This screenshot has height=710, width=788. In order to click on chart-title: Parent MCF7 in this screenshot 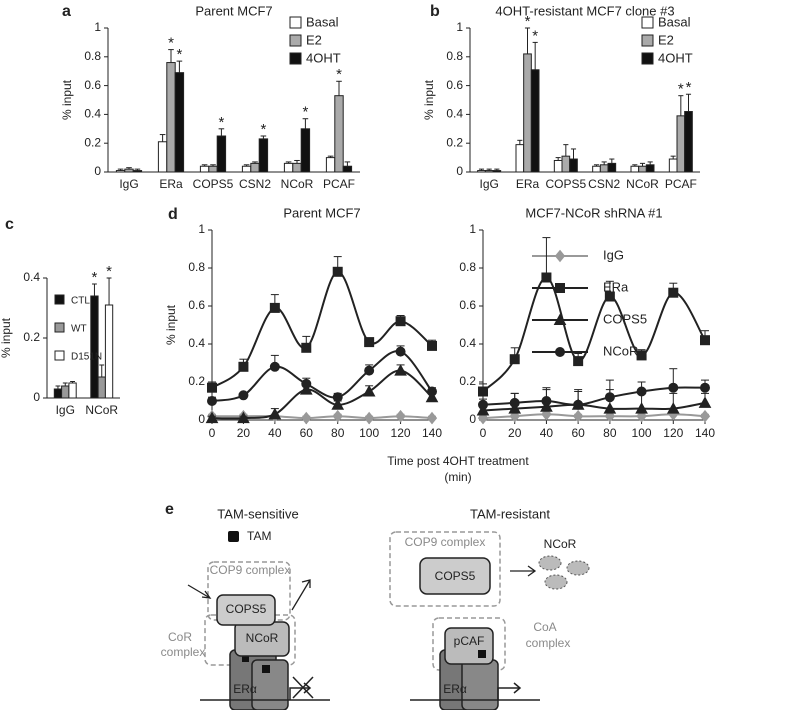, I will do `click(321, 212)`.